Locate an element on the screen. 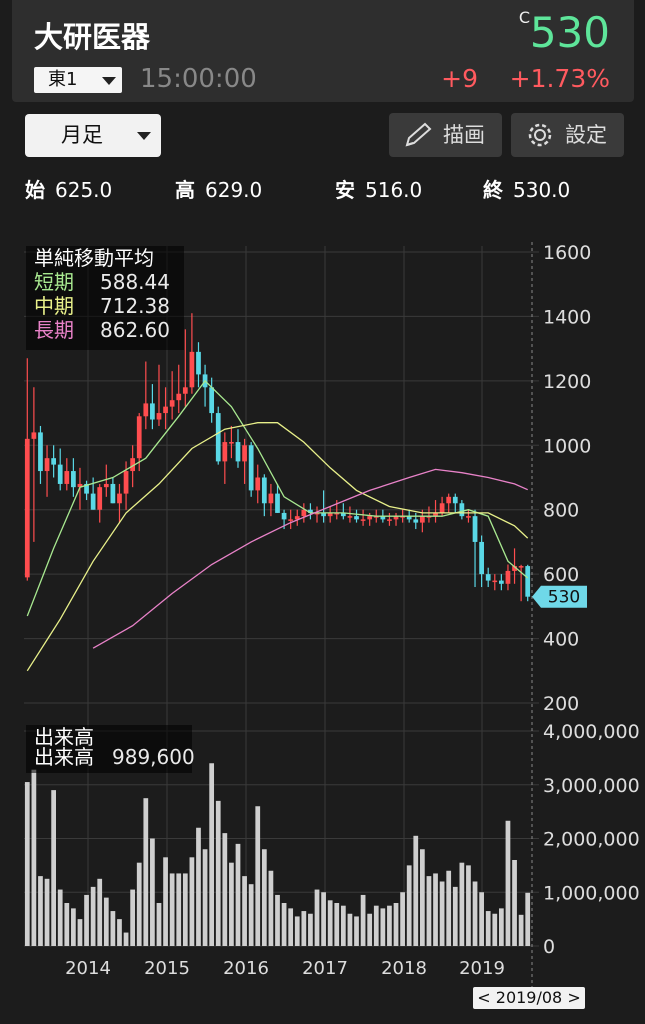 Image resolution: width=645 pixels, height=1024 pixels. volume-legend: 出来高 出来高 989,600 is located at coordinates (110, 749).